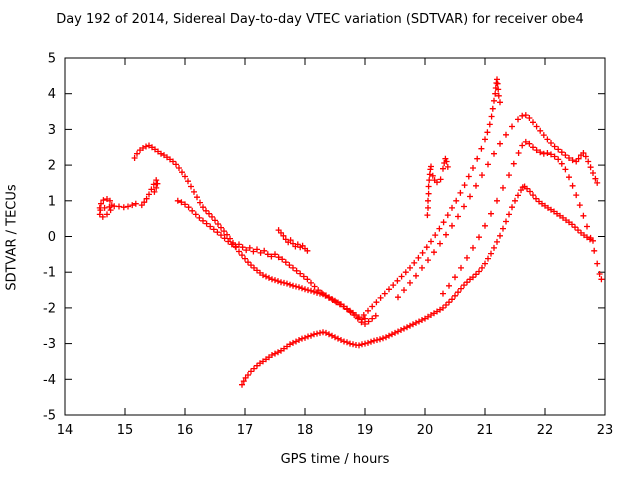  I want to click on svg-text: -5, so click(49, 416).